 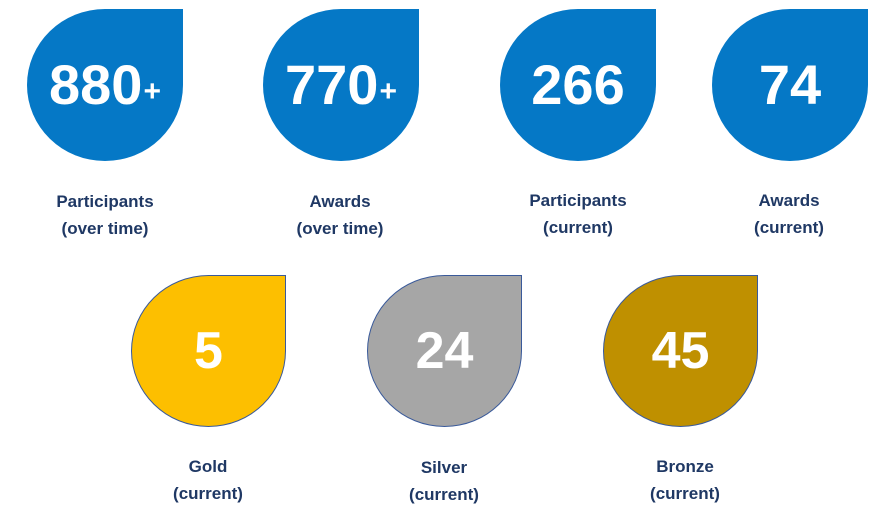 I want to click on participants-current-value: 266, so click(x=578, y=84).